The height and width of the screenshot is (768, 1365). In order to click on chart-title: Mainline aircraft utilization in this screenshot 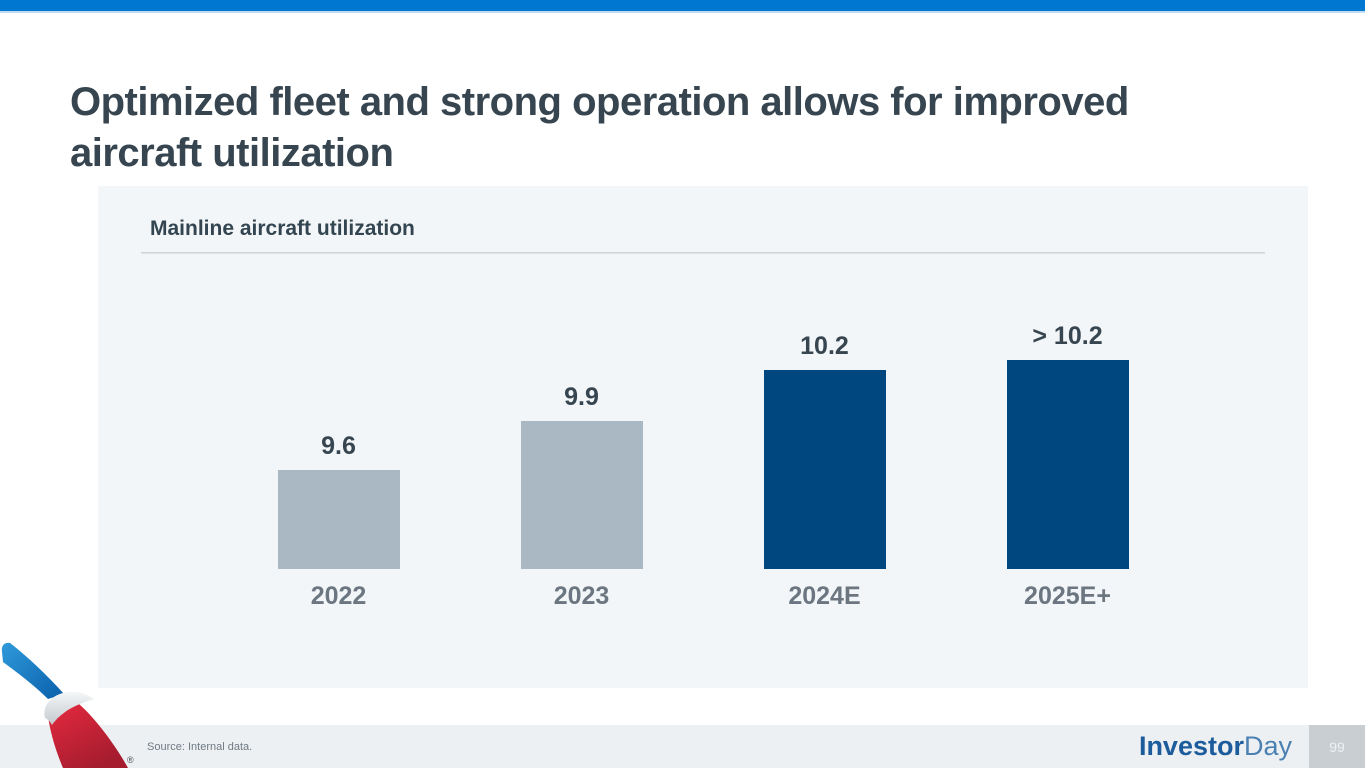, I will do `click(282, 228)`.